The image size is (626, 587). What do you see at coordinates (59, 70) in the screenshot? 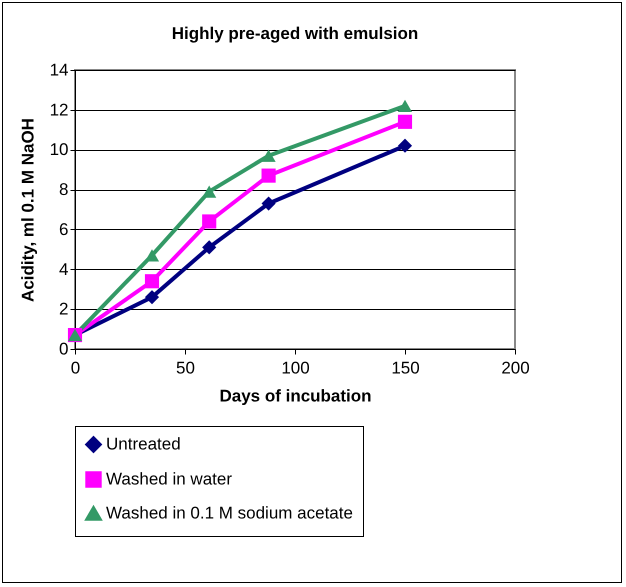
I see `y-tick-label: 14` at bounding box center [59, 70].